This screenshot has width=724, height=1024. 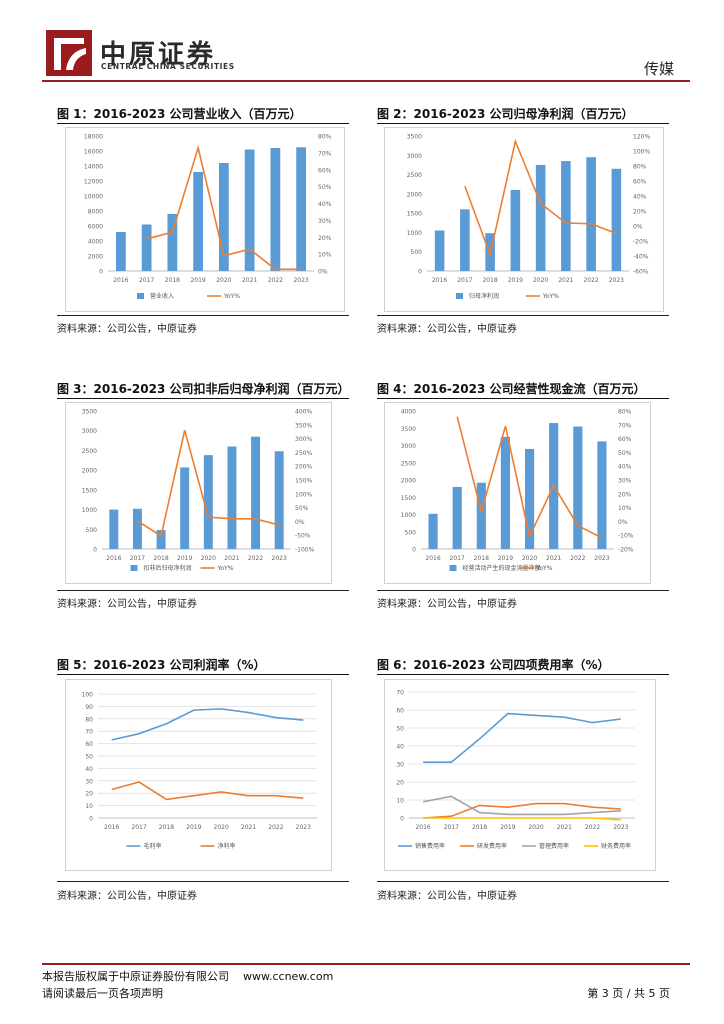 What do you see at coordinates (417, 252) in the screenshot?
I see `chart2-ytick-label: 500` at bounding box center [417, 252].